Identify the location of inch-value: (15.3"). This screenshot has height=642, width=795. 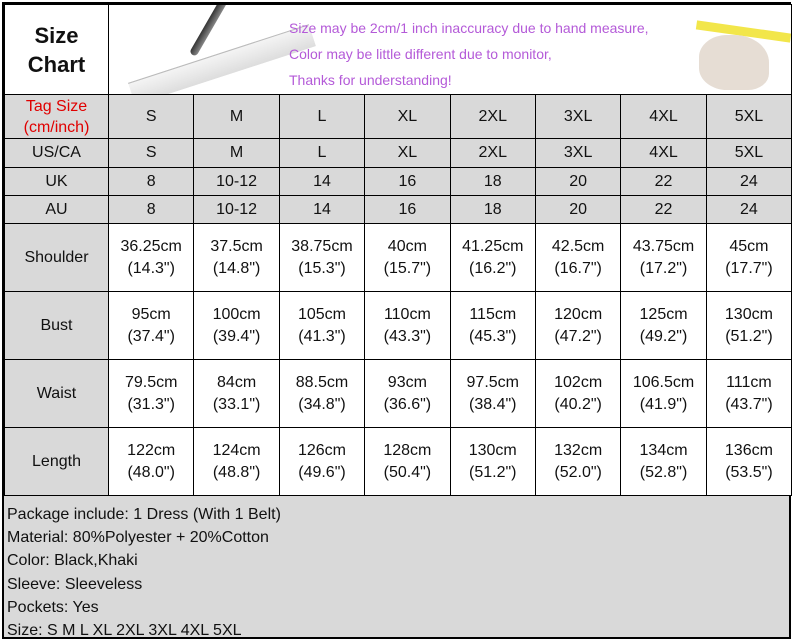
(322, 268).